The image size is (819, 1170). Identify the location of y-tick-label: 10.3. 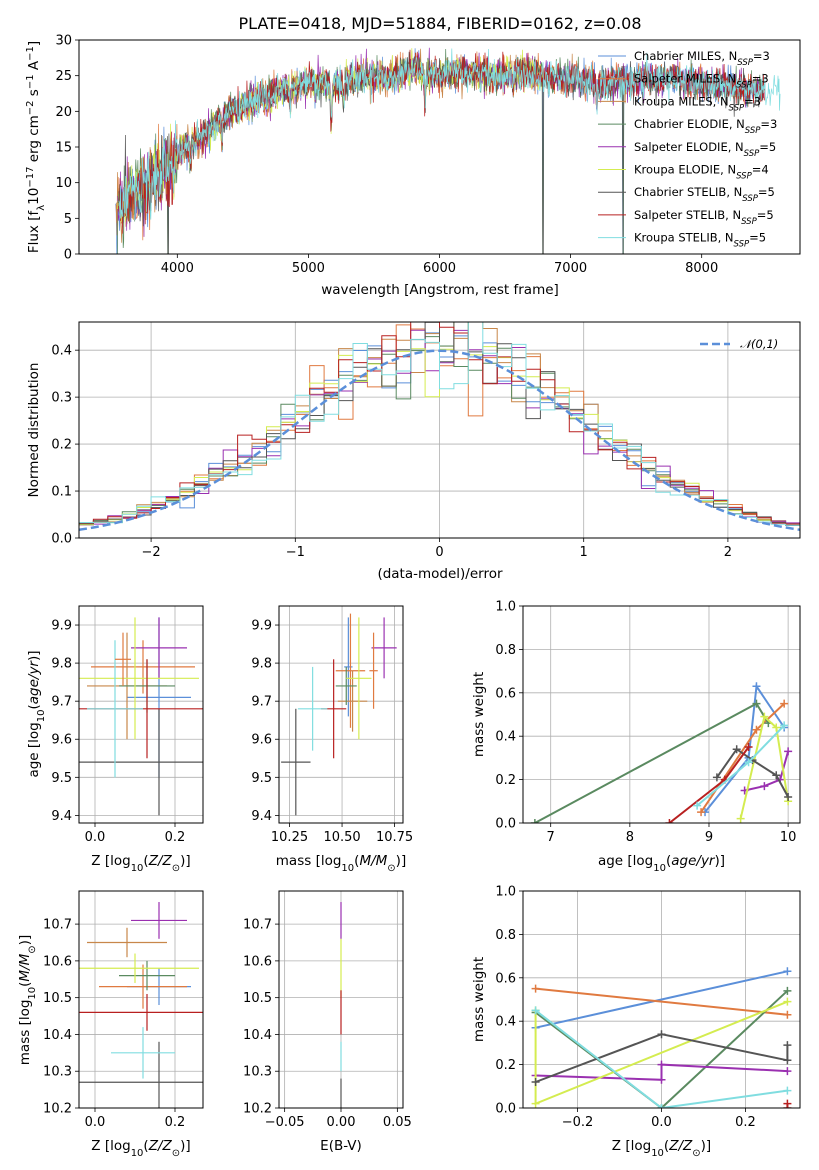
(57, 1072).